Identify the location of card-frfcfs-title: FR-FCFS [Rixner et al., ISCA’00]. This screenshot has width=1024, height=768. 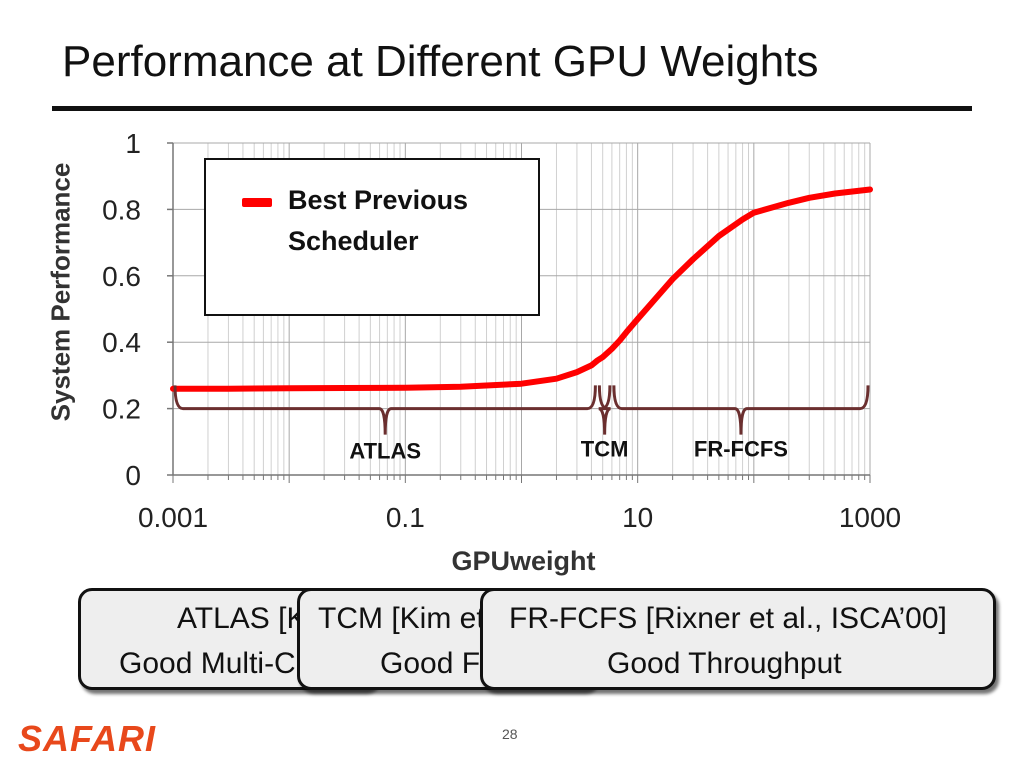
(728, 618).